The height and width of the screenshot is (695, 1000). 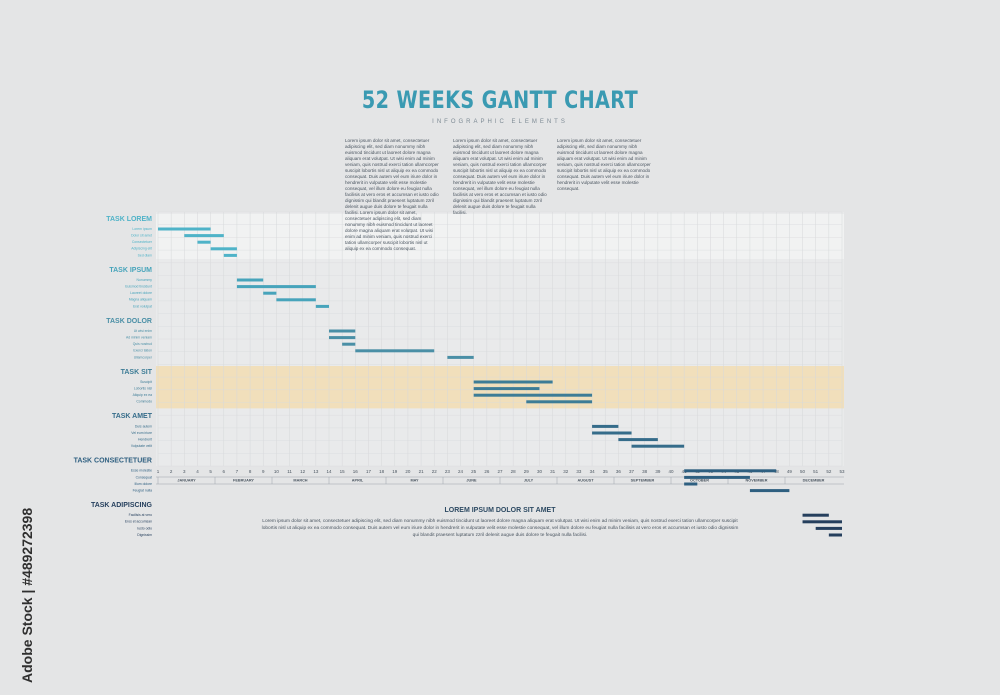 What do you see at coordinates (471, 481) in the screenshot?
I see `month-label: JUNE` at bounding box center [471, 481].